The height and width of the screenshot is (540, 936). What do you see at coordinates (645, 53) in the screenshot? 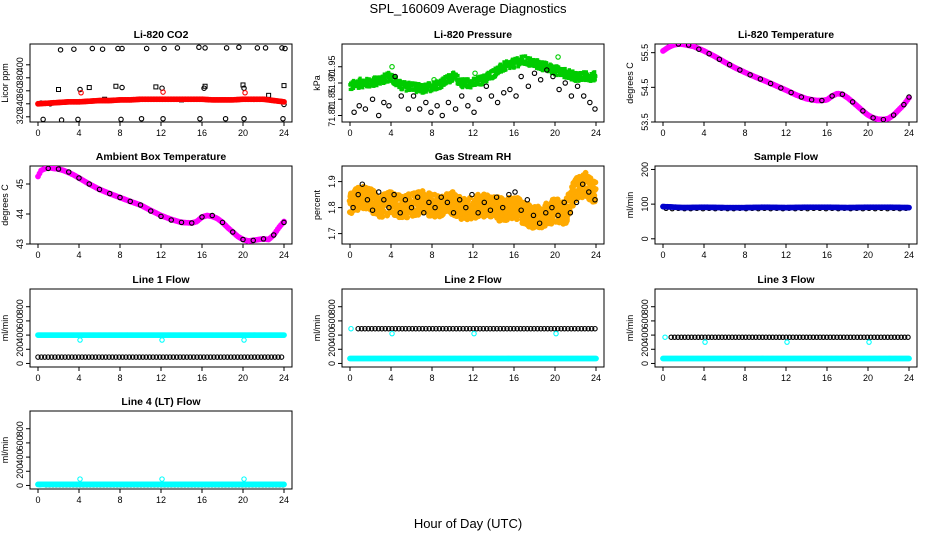
I see `y-tick-label: 55.5` at bounding box center [645, 53].